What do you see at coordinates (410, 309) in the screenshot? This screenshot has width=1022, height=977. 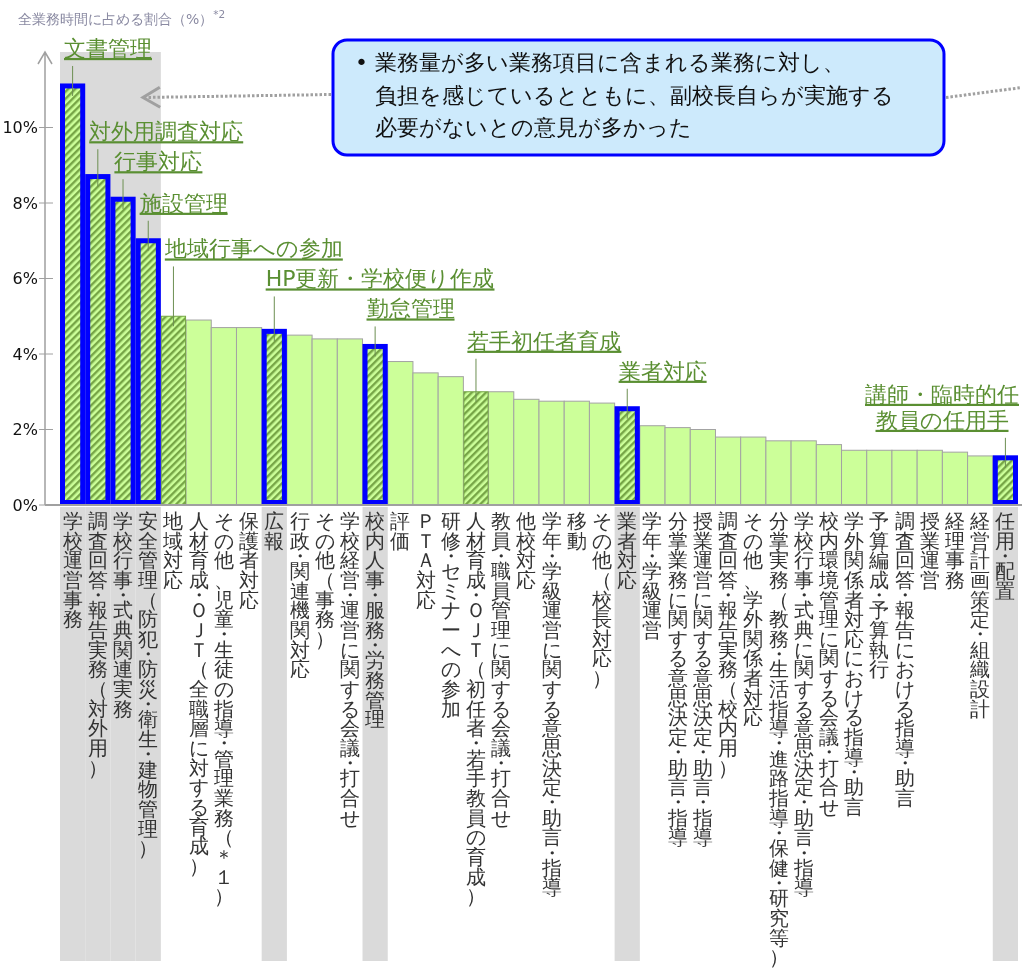 I see `annotation: 勤怠管理` at bounding box center [410, 309].